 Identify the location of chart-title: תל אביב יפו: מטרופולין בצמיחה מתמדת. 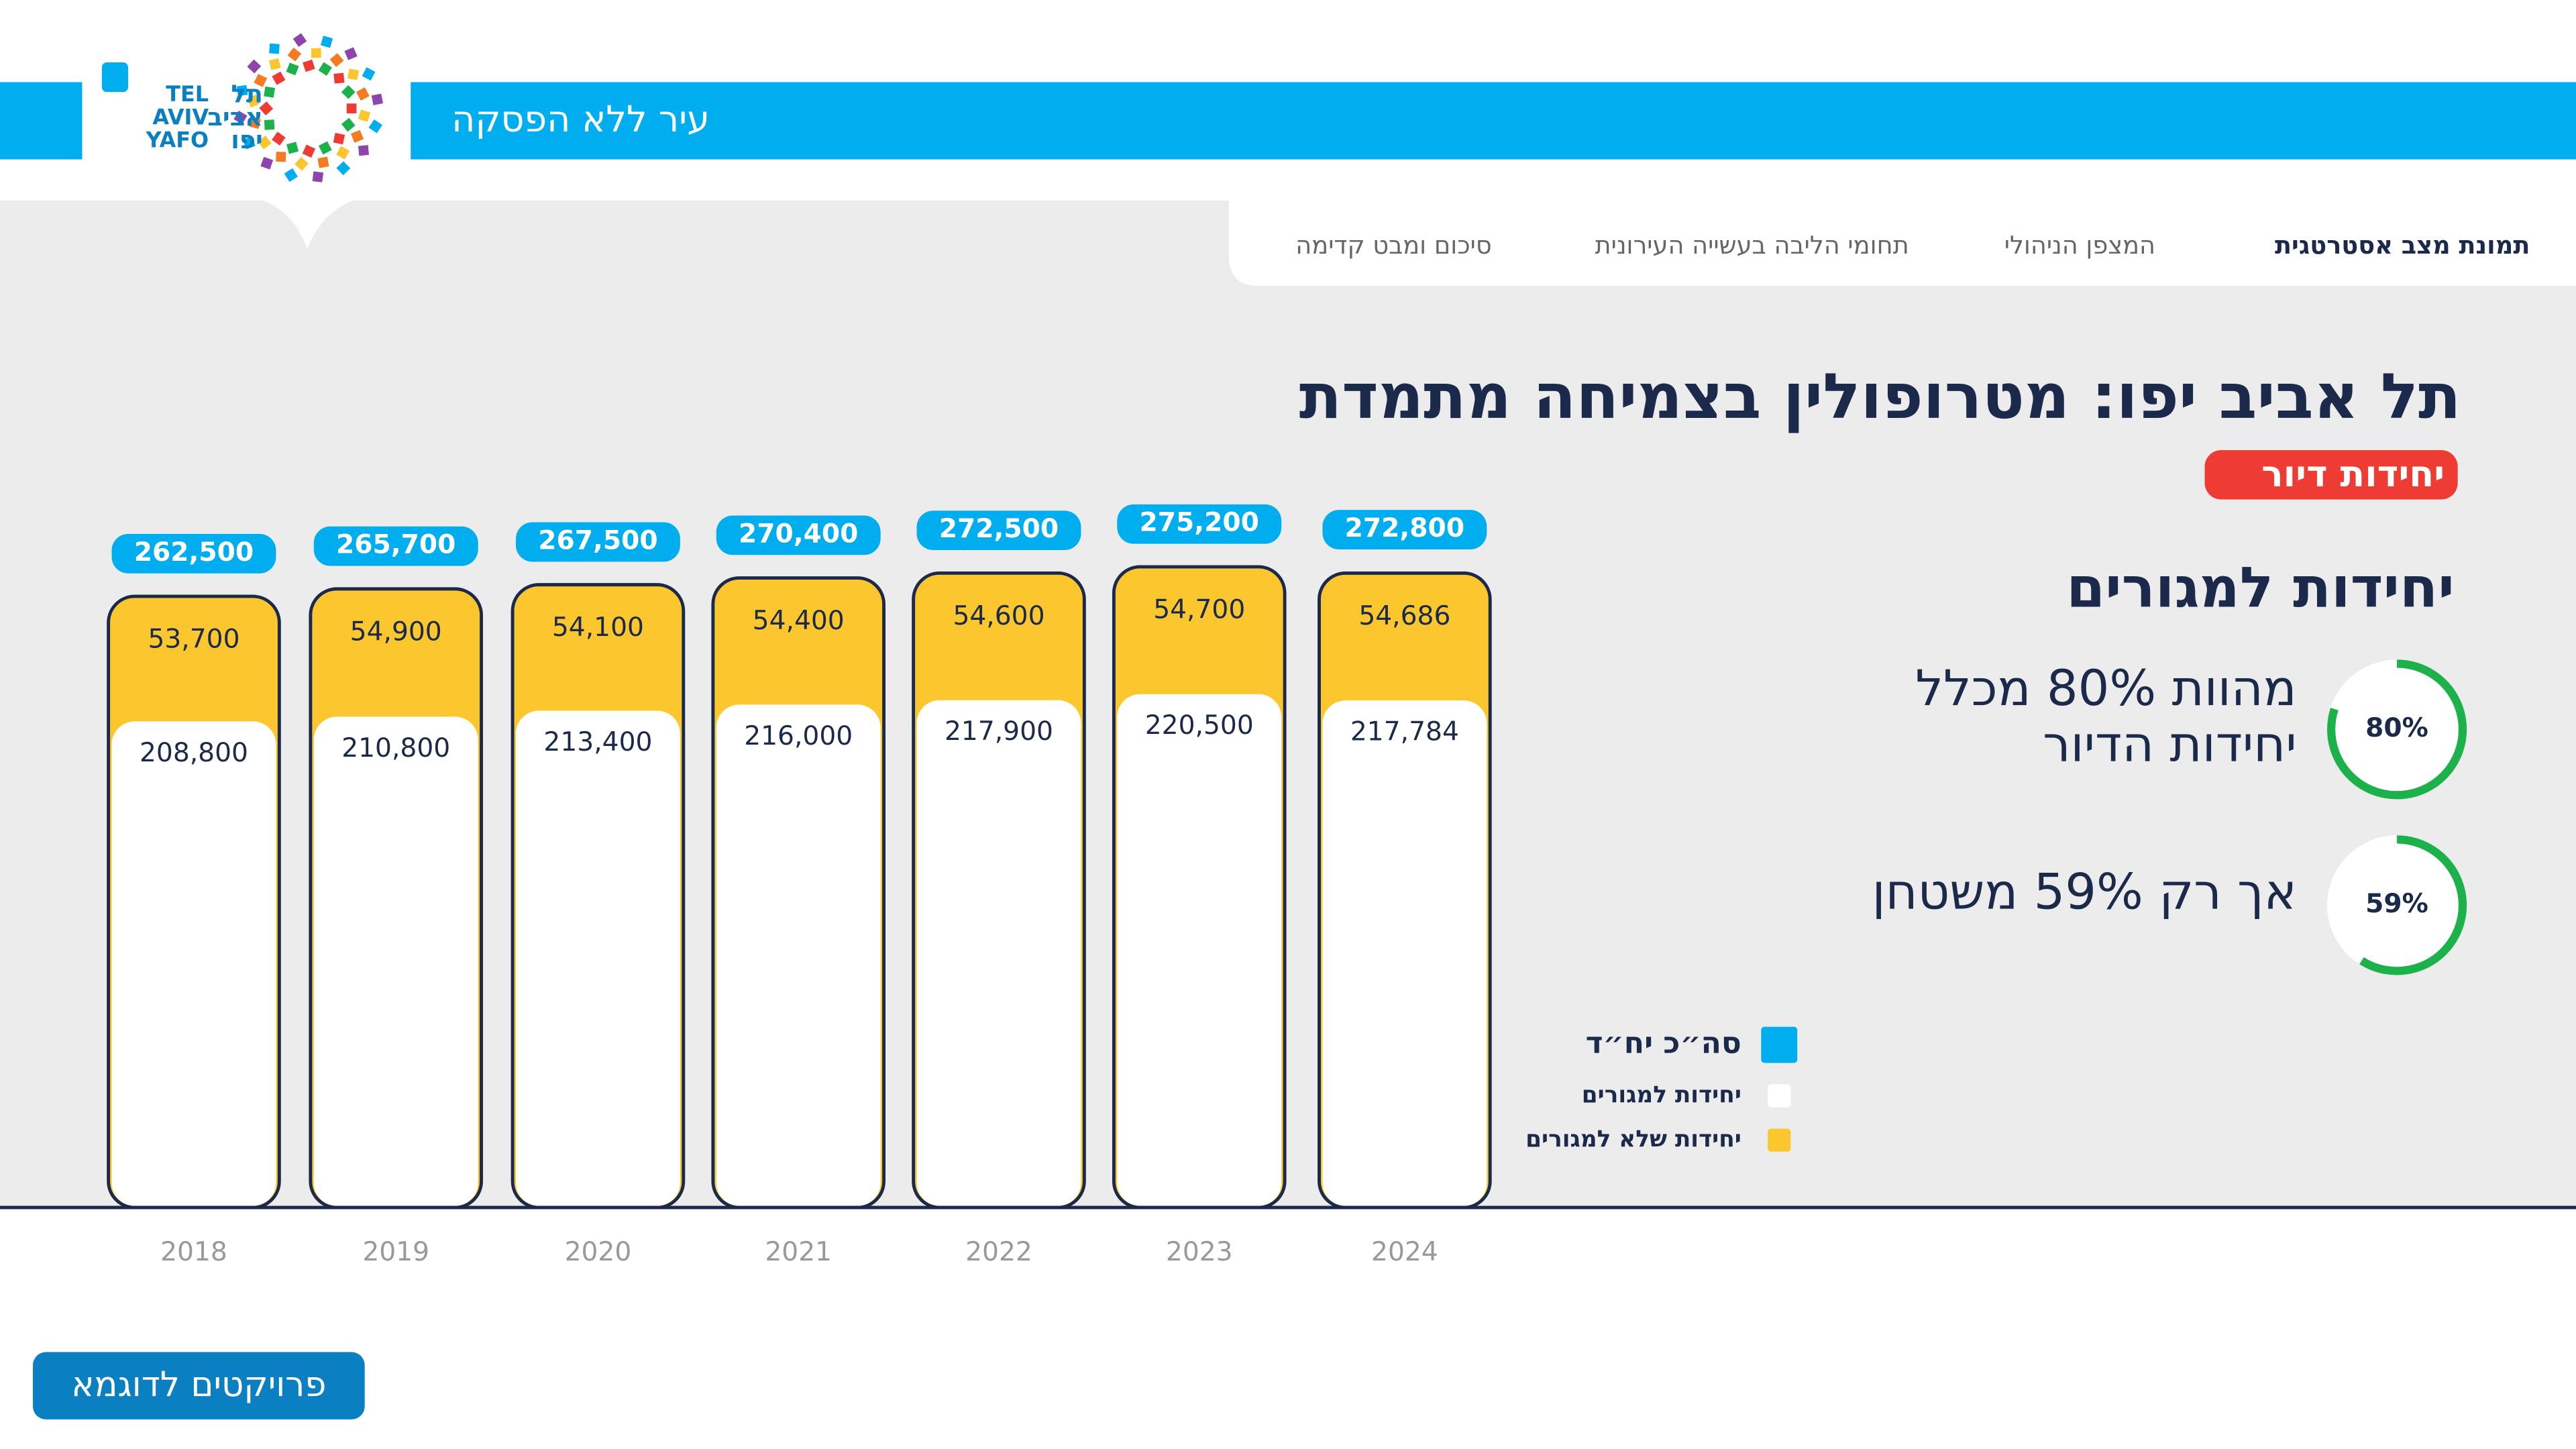
(1880, 396).